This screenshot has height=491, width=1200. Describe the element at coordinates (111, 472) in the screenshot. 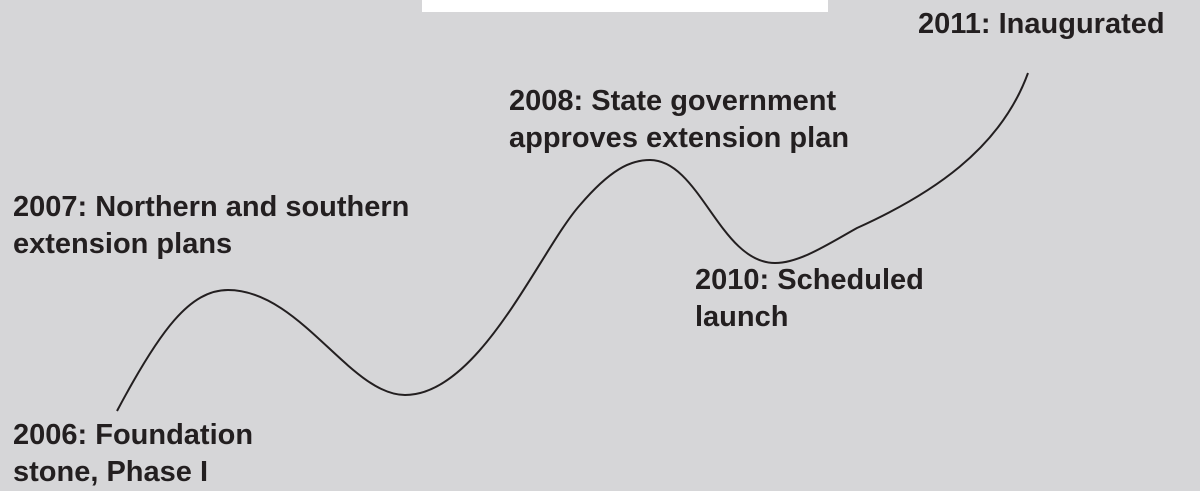

I see `milestone-2006-line-2: stone, Phase I` at that location.